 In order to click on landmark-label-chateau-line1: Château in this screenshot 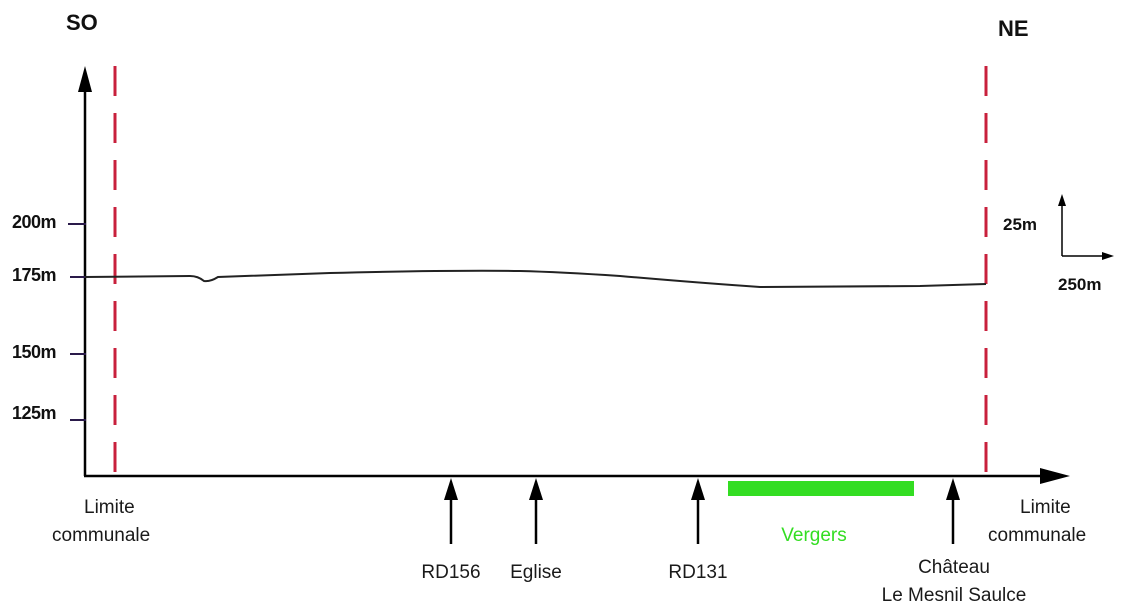, I will do `click(954, 567)`.